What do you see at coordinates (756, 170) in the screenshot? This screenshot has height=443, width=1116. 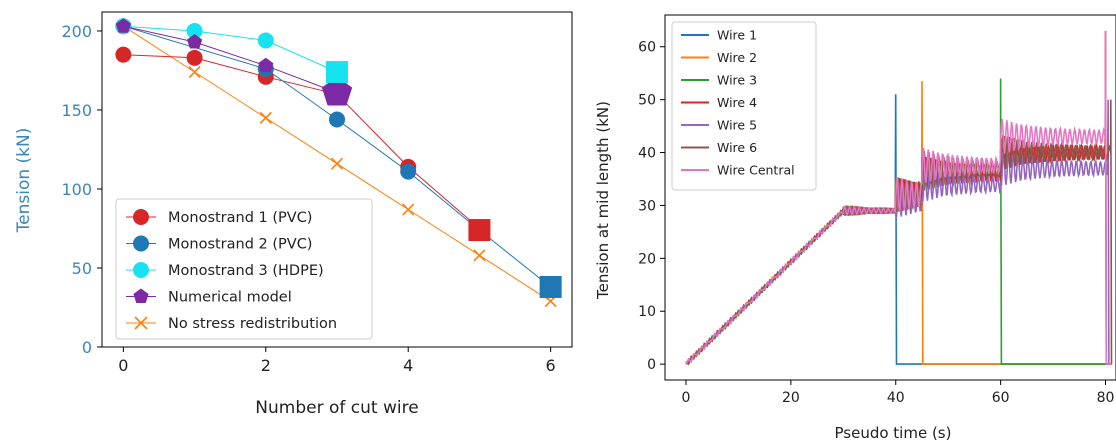 I see `legend-label: Wire Central` at bounding box center [756, 170].